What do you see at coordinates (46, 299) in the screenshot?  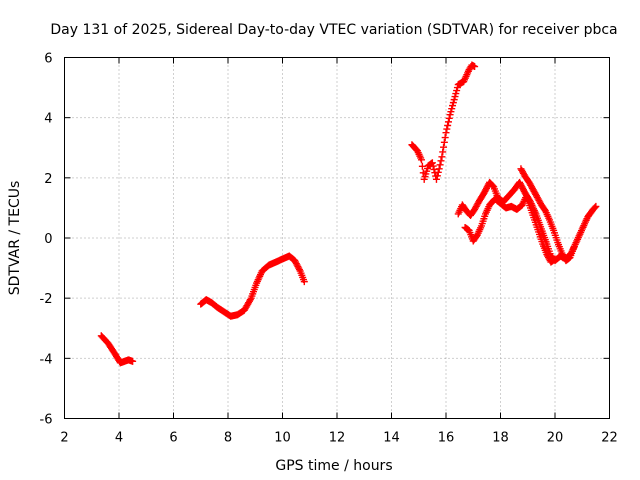 I see `y-tick-label: -2` at bounding box center [46, 299].